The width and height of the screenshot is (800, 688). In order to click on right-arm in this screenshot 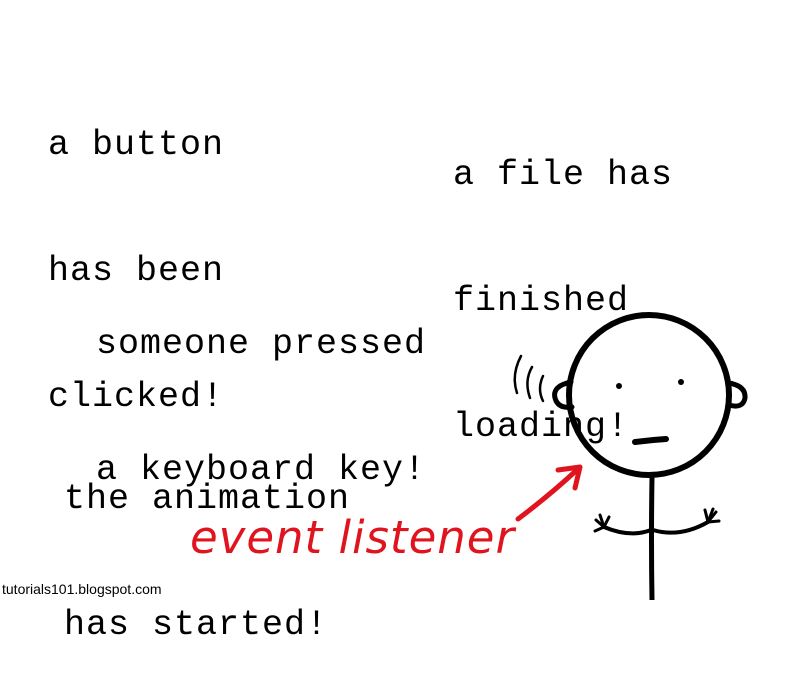, I will do `click(680, 527)`.